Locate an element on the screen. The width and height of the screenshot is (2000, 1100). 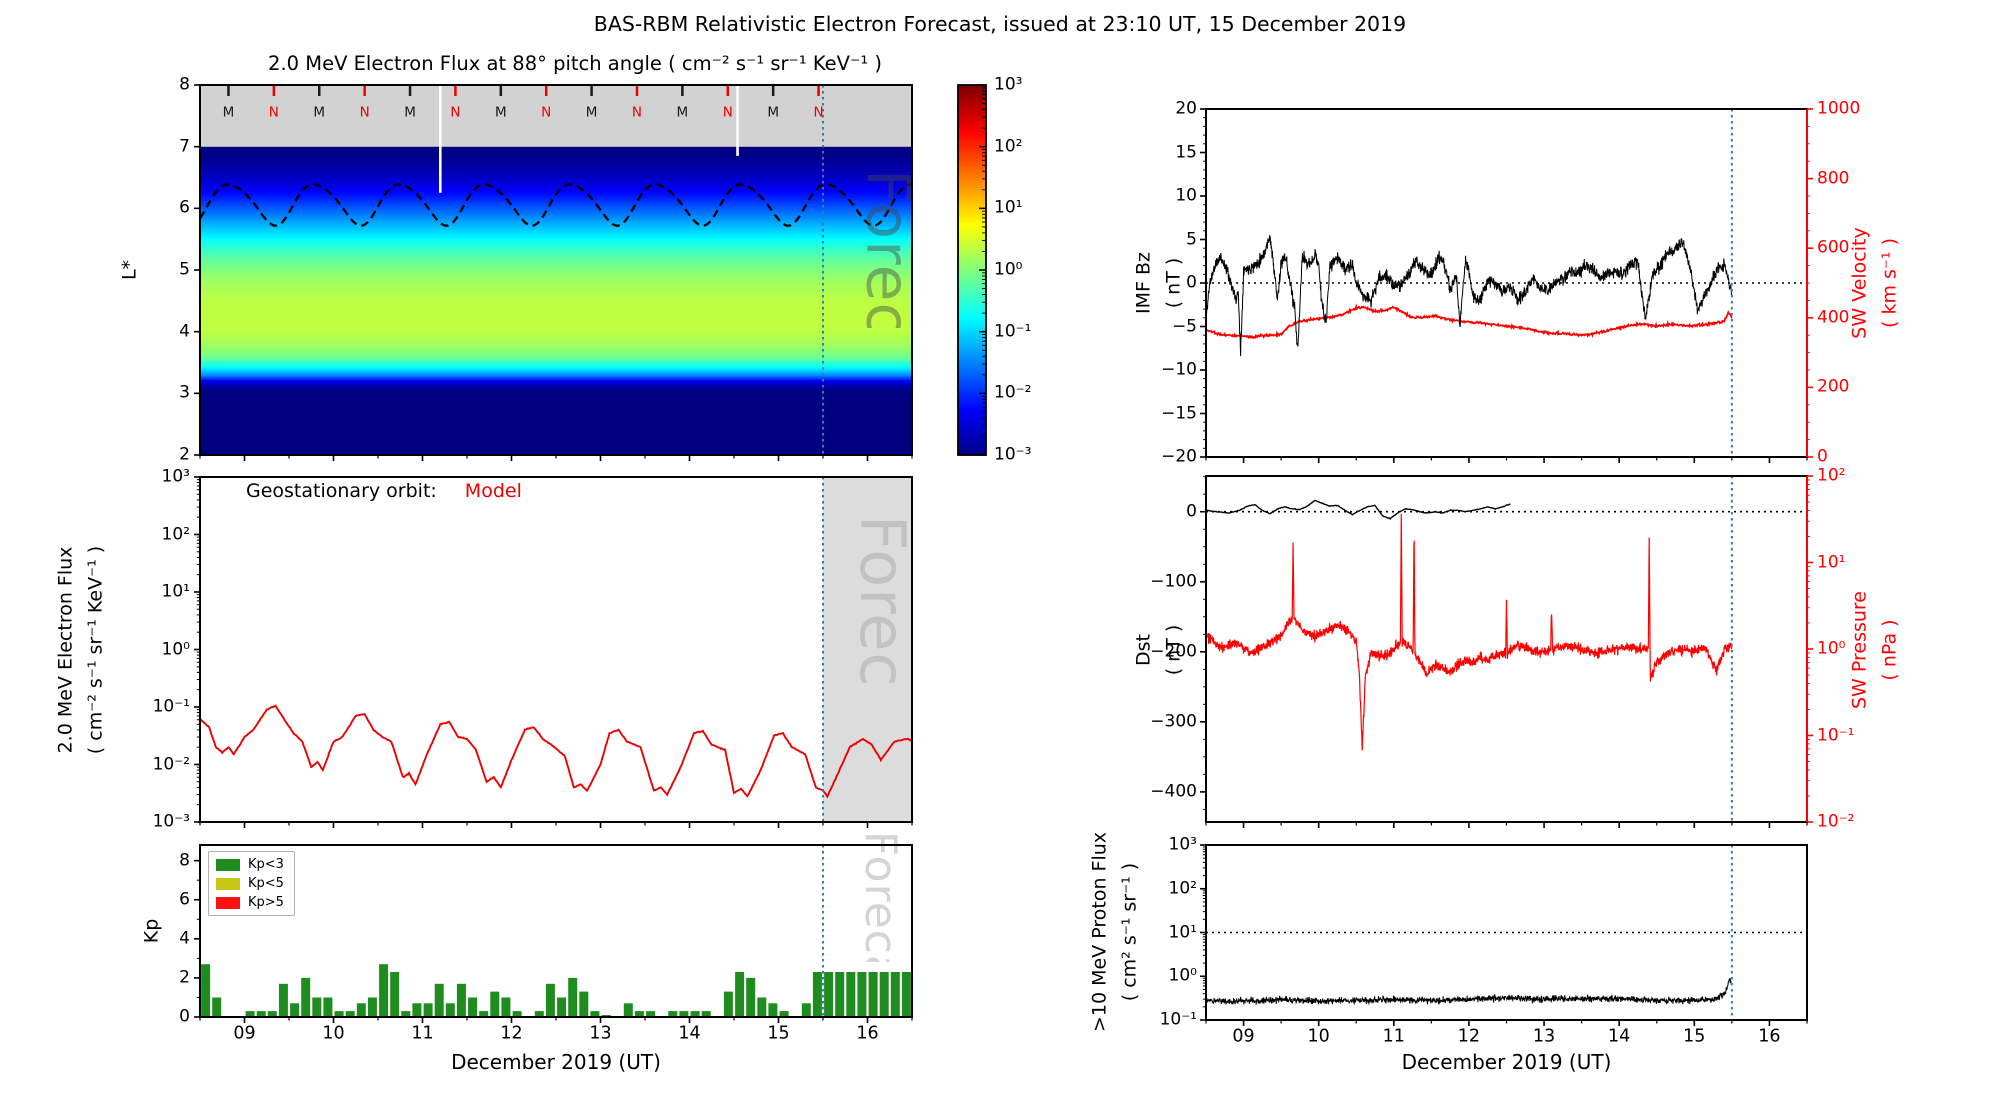
velocity-tick-label: 1000 is located at coordinates (1839, 108).